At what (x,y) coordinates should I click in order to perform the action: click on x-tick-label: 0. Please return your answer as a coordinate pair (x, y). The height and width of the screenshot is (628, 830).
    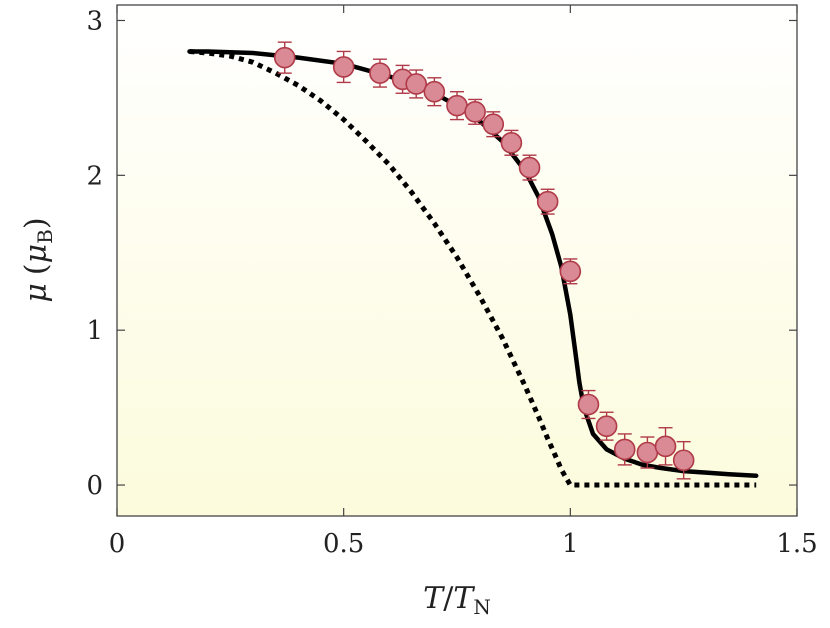
    Looking at the image, I should click on (117, 544).